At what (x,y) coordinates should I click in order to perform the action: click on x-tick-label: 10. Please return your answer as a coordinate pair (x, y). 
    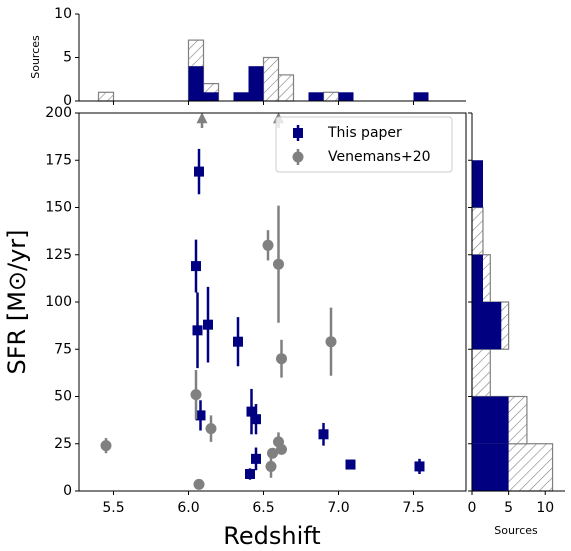
    Looking at the image, I should click on (545, 508).